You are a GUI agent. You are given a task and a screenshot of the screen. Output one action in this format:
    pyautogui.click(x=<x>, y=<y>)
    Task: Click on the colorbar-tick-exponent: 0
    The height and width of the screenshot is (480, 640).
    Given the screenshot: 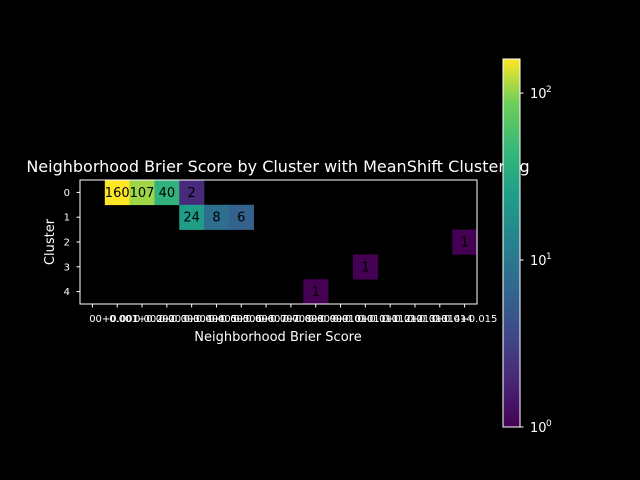 What is the action you would take?
    pyautogui.click(x=549, y=424)
    